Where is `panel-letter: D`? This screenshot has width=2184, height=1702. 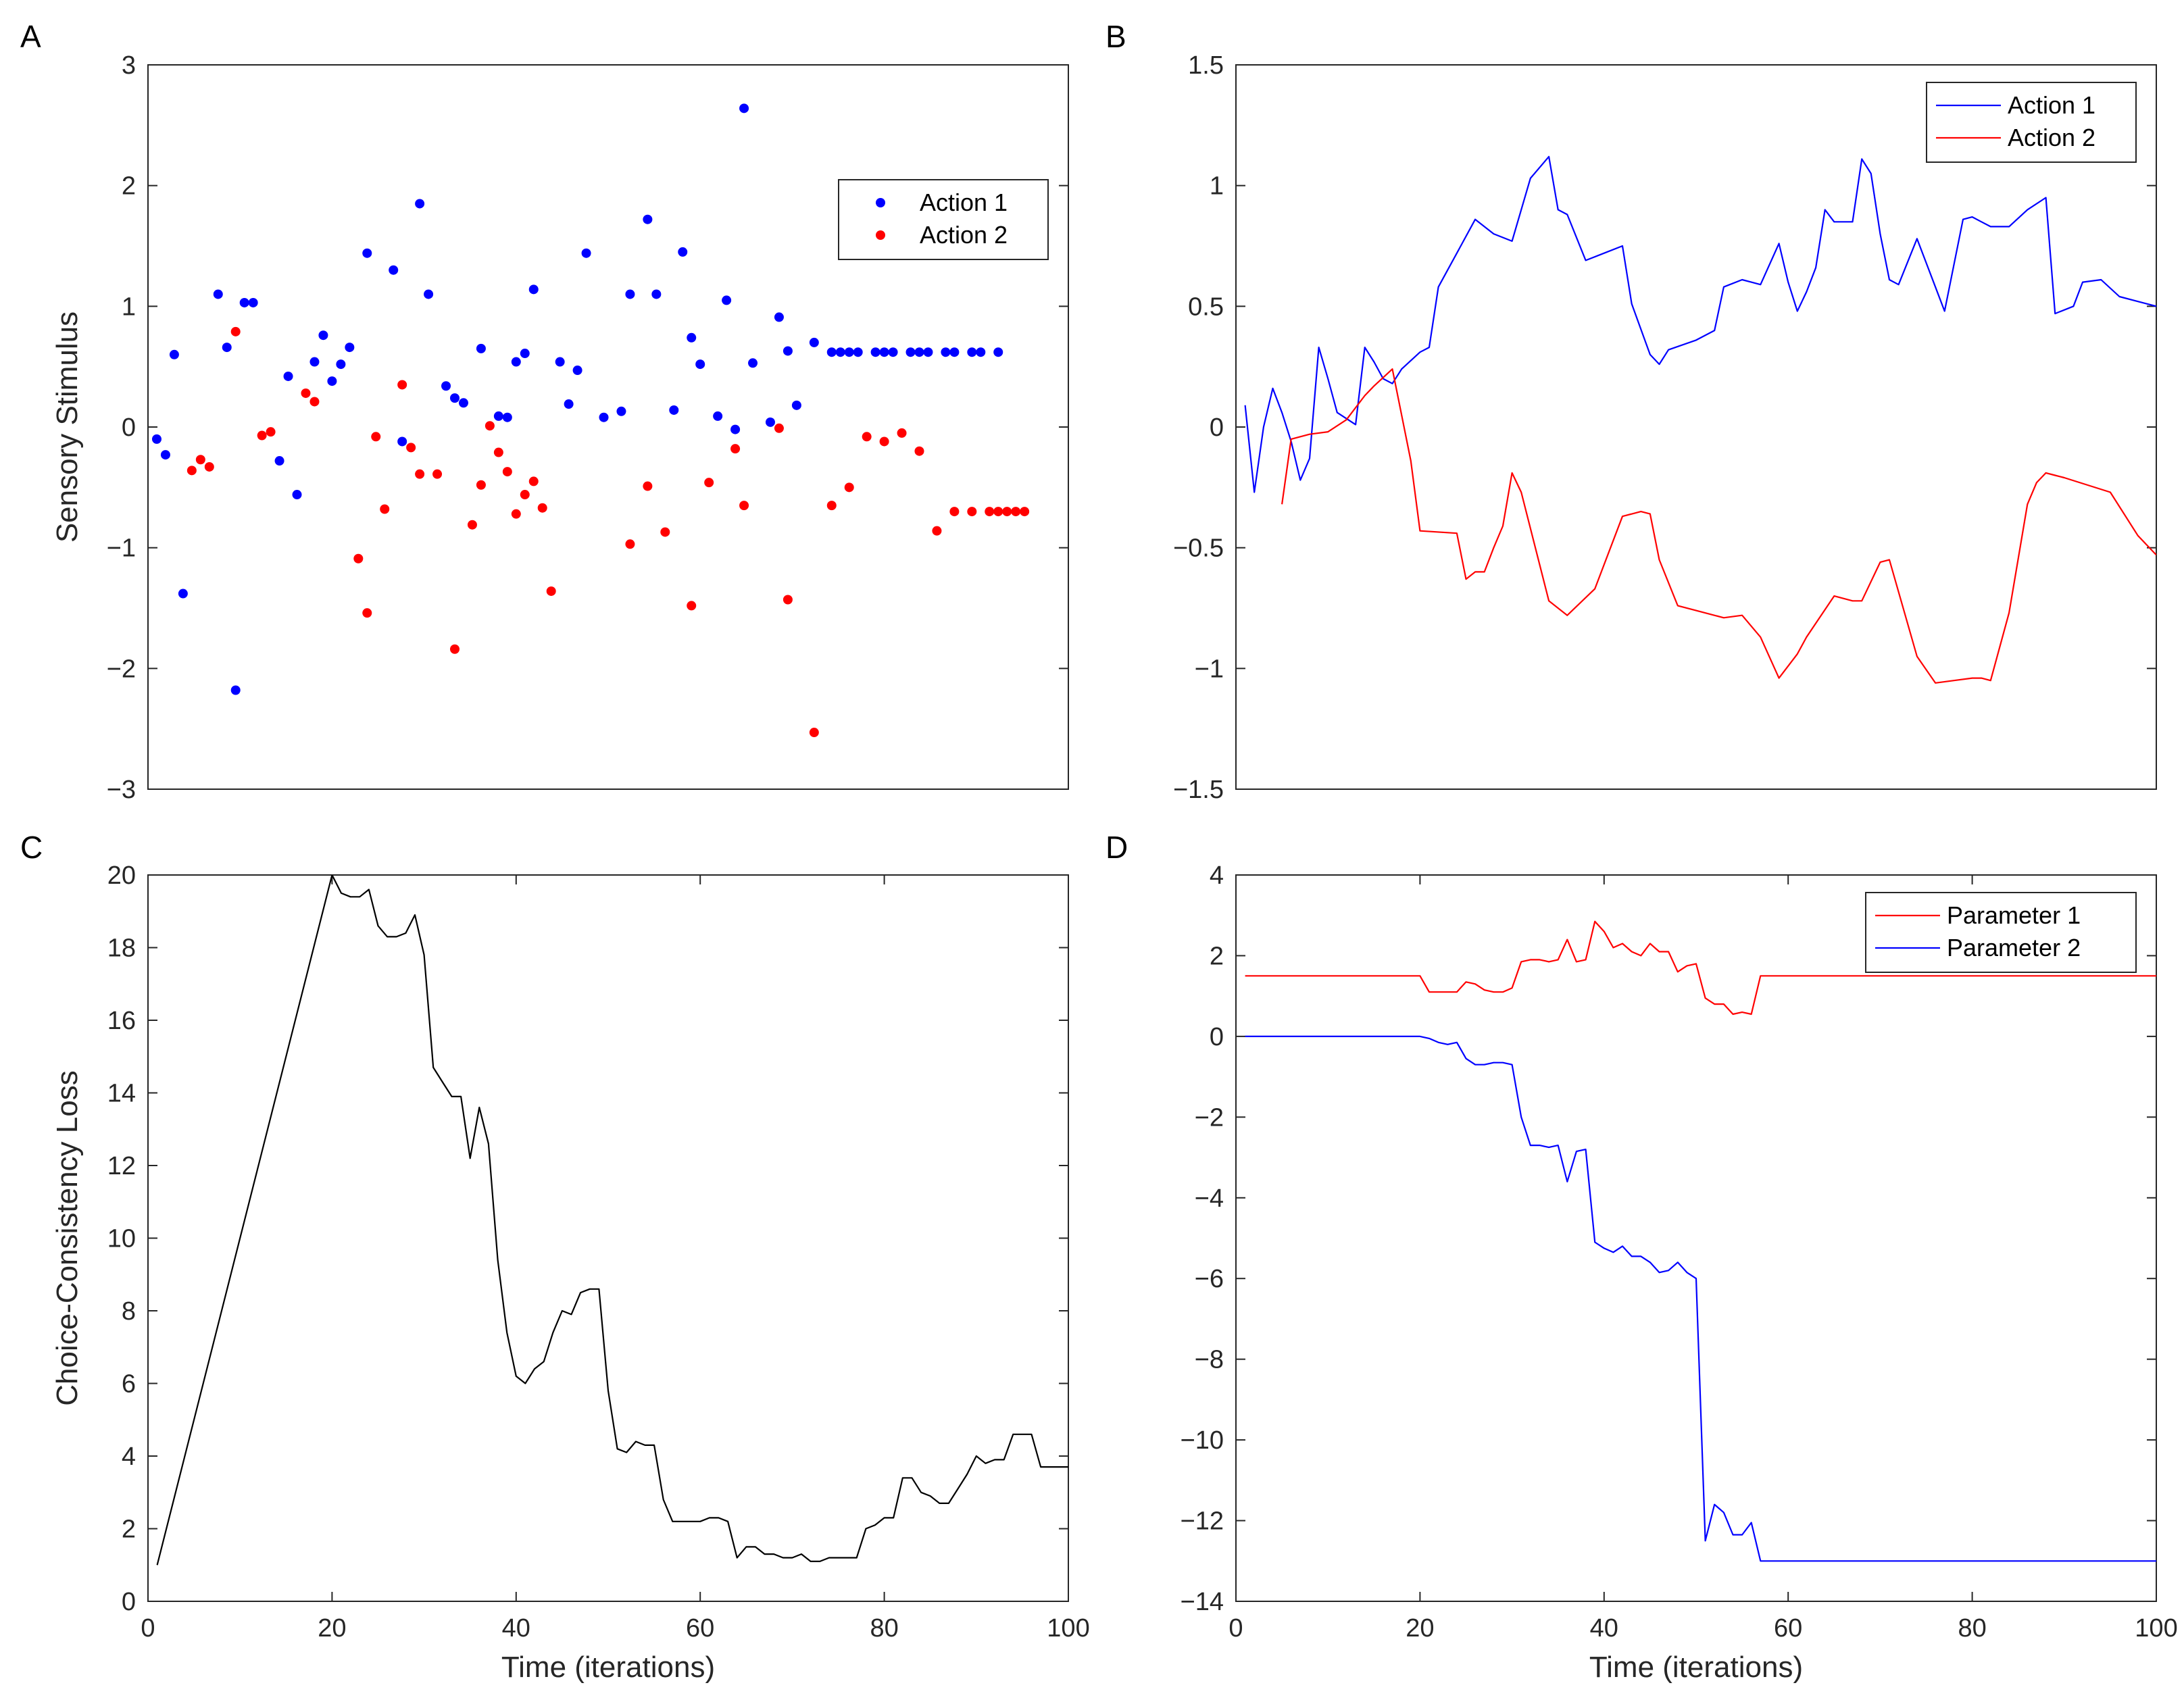 panel-letter: D is located at coordinates (1117, 847).